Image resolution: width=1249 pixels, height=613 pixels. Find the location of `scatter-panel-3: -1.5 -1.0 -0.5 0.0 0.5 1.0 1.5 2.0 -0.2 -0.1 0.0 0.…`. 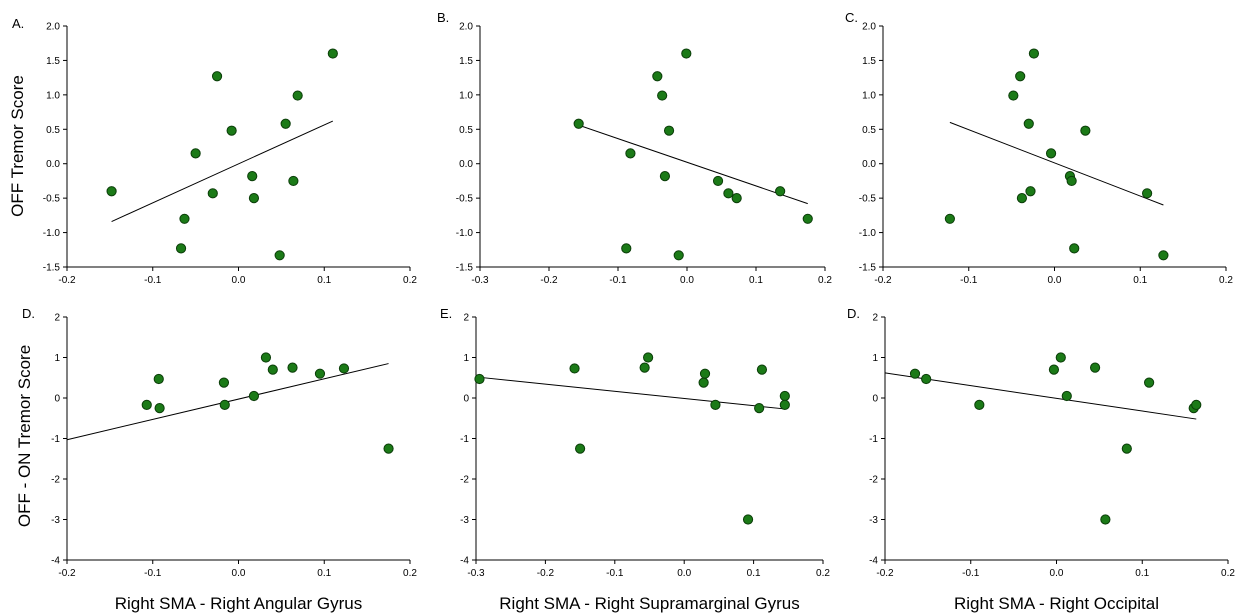

scatter-panel-3: -1.5 -1.0 -0.5 0.0 0.5 1.0 1.5 2.0 -0.2 -0.1 0.0 0.… is located at coordinates (1039, 148).